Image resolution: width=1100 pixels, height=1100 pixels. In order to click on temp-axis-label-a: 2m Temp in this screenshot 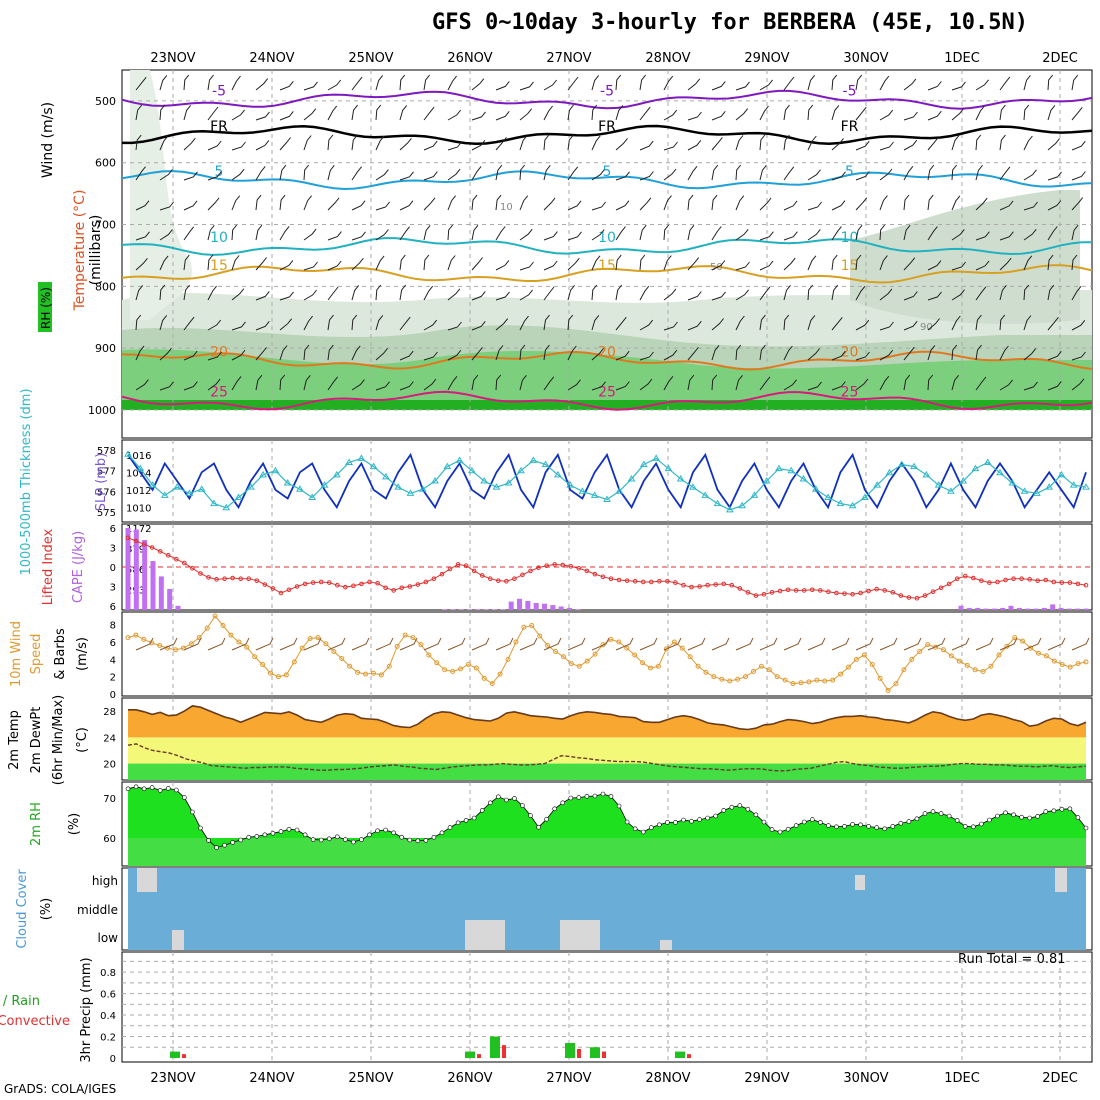, I will do `click(14, 740)`.